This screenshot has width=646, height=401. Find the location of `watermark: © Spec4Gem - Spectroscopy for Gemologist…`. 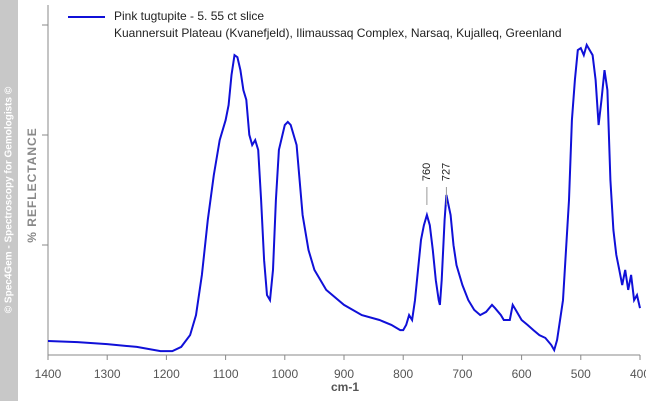

watermark: © Spec4Gem - Spectroscopy for Gemologist… is located at coordinates (9, 199).